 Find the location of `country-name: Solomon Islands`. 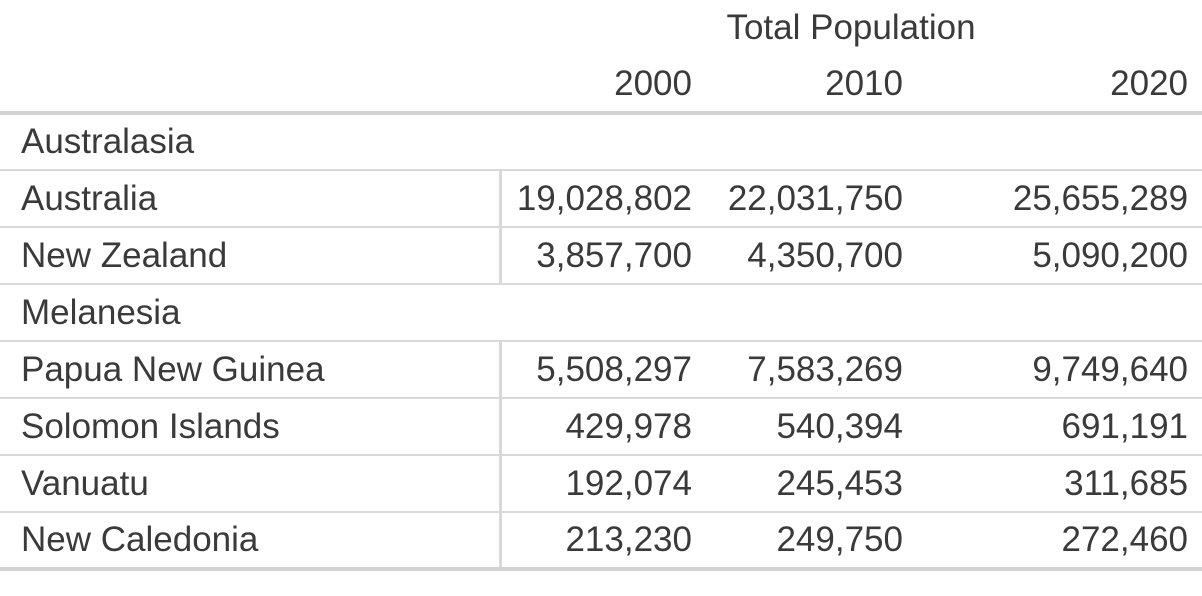

country-name: Solomon Islands is located at coordinates (251, 426).